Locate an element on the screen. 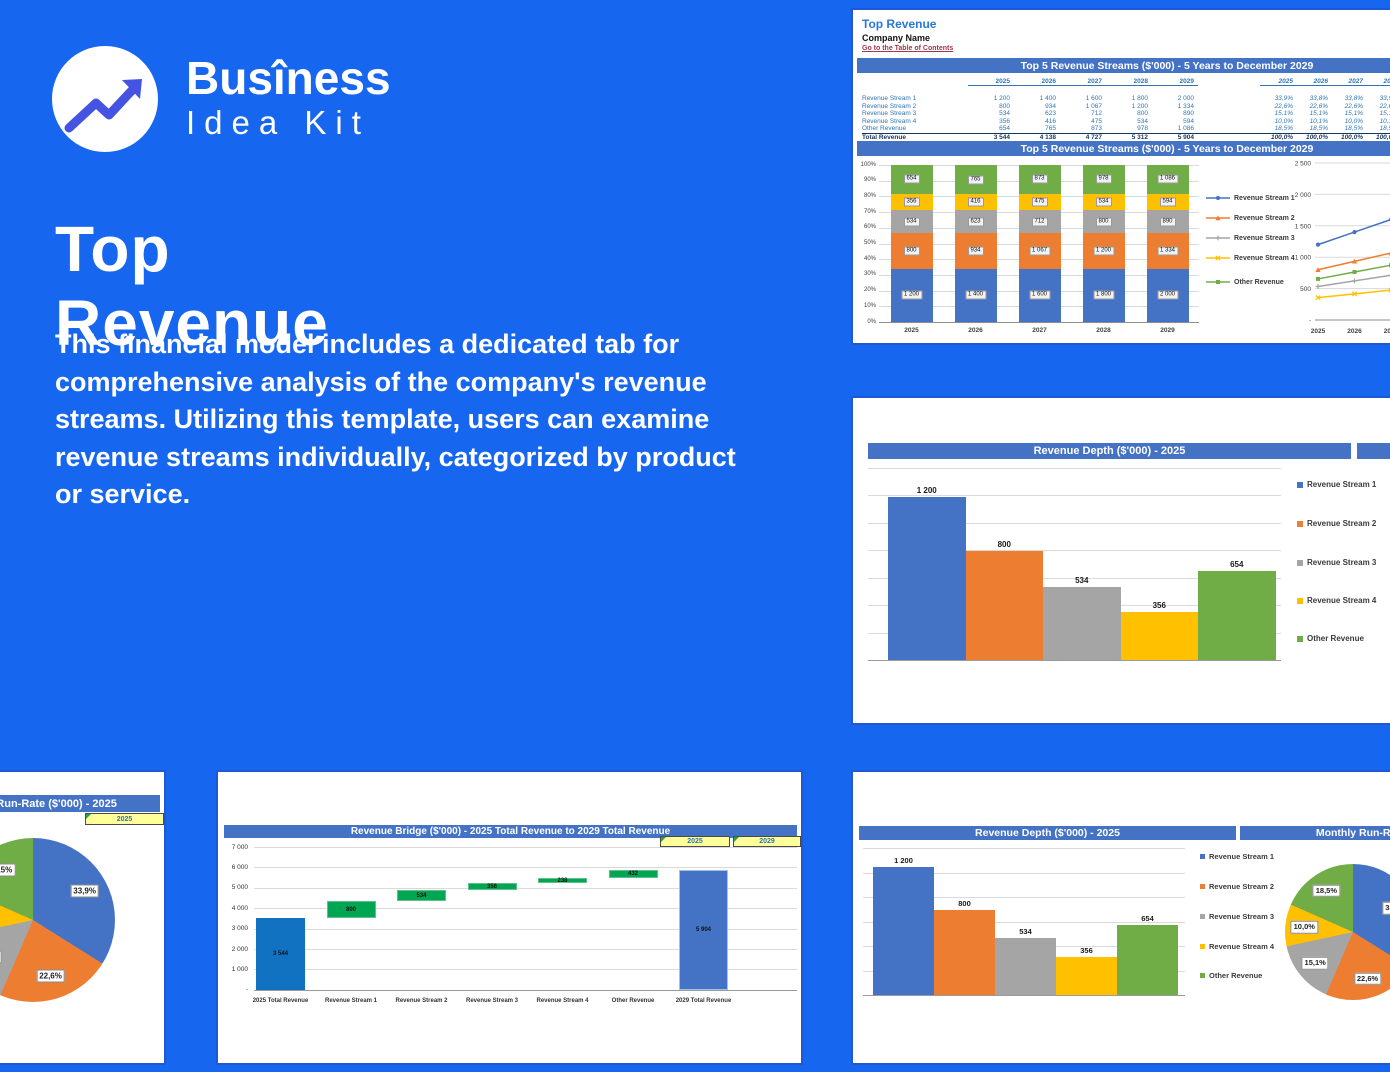 This screenshot has width=1390, height=1072. y-axis-tick-label: 70% is located at coordinates (869, 211).